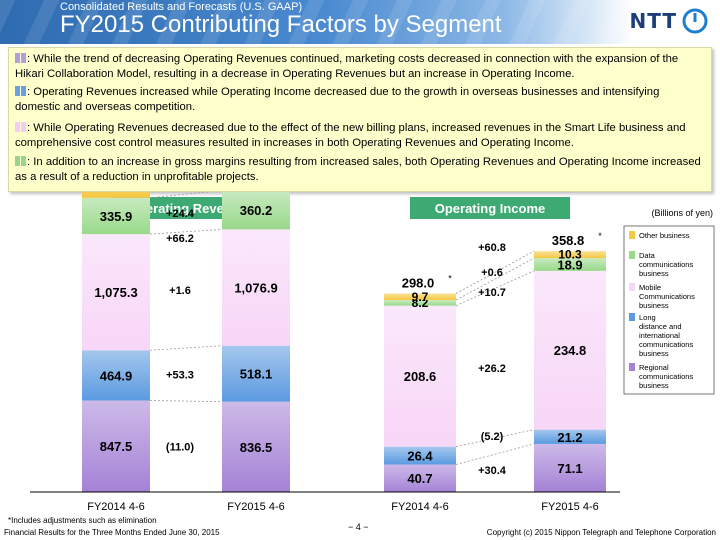  I want to click on bar-value-label: 71.1, so click(569, 468).